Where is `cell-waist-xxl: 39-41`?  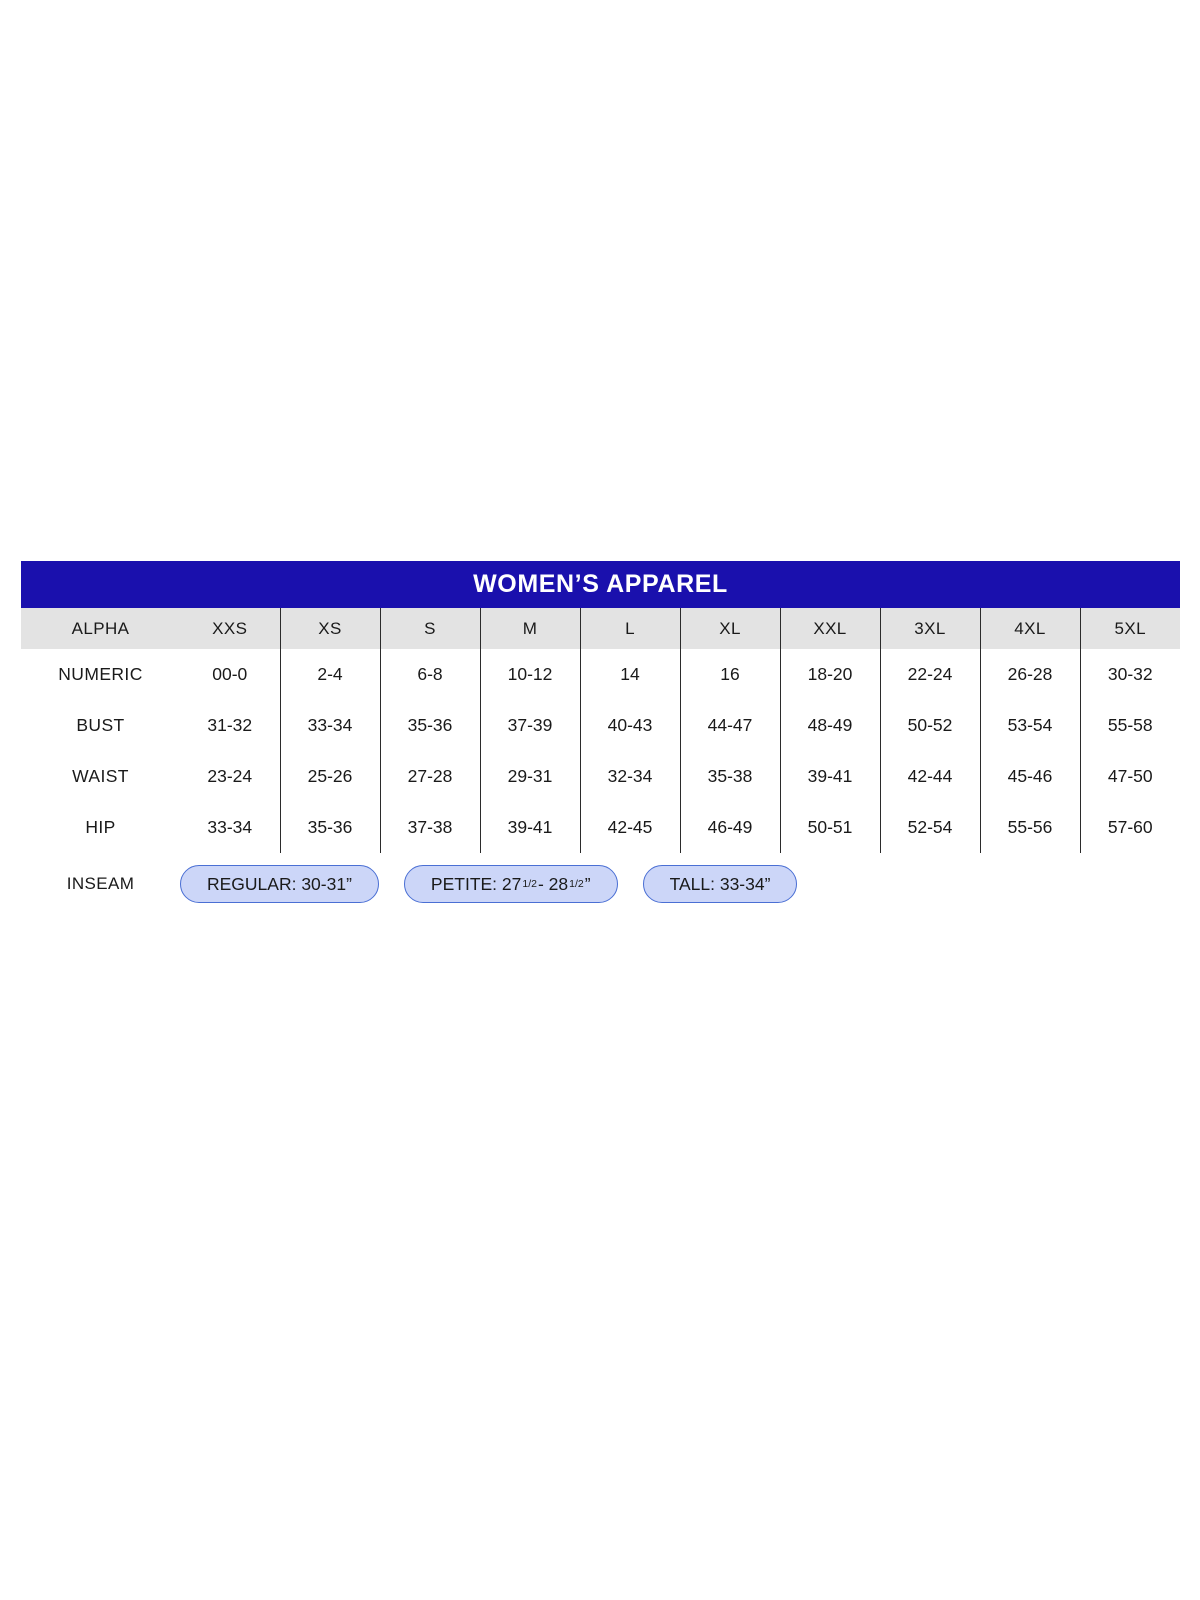 cell-waist-xxl: 39-41 is located at coordinates (830, 776).